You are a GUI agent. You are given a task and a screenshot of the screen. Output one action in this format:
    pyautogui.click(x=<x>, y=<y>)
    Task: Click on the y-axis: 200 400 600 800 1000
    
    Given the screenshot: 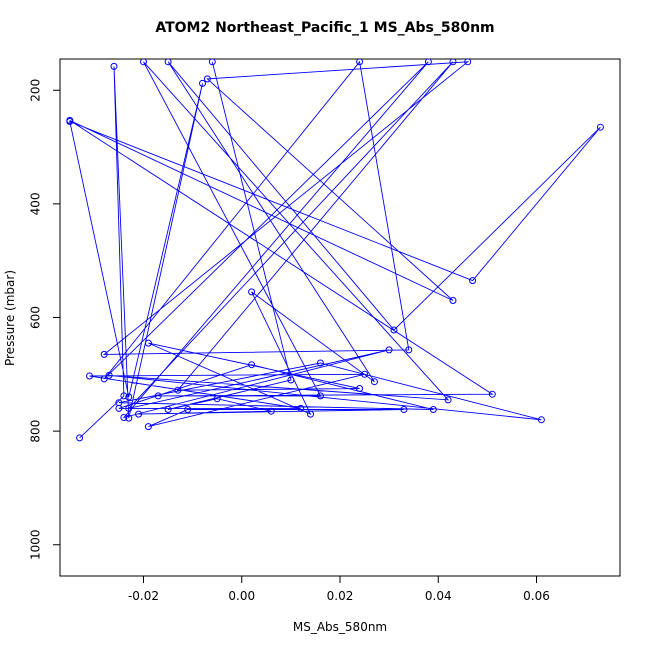 What is the action you would take?
    pyautogui.click(x=45, y=319)
    